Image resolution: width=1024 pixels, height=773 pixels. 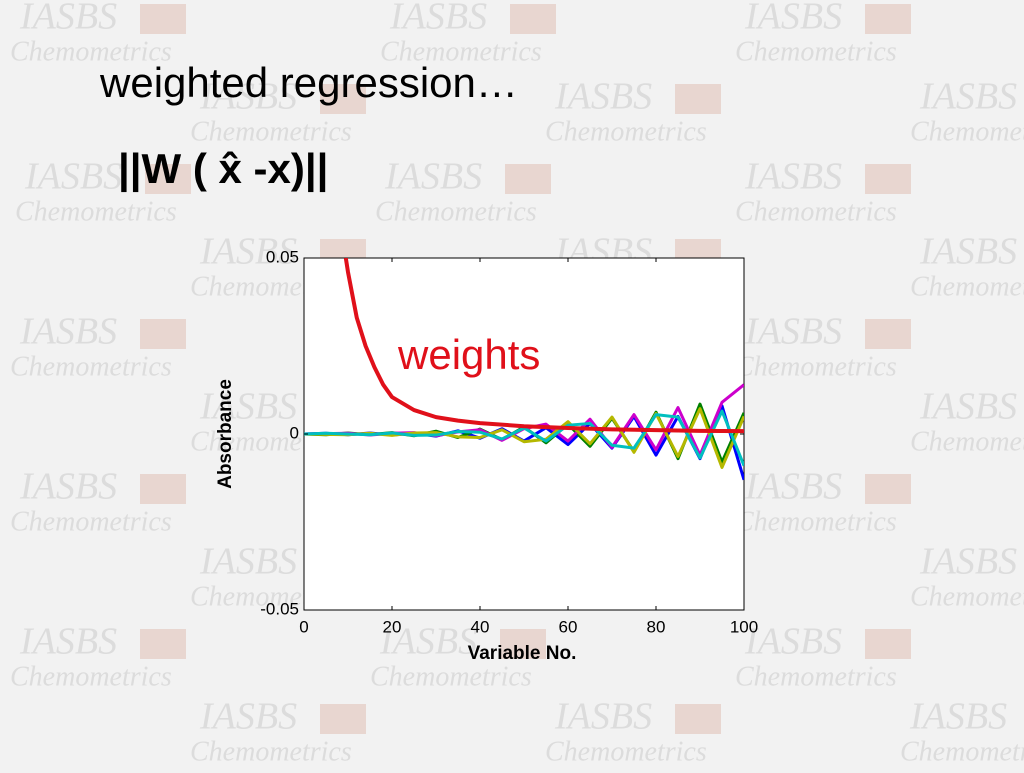 What do you see at coordinates (568, 626) in the screenshot?
I see `x-tick-label: 60` at bounding box center [568, 626].